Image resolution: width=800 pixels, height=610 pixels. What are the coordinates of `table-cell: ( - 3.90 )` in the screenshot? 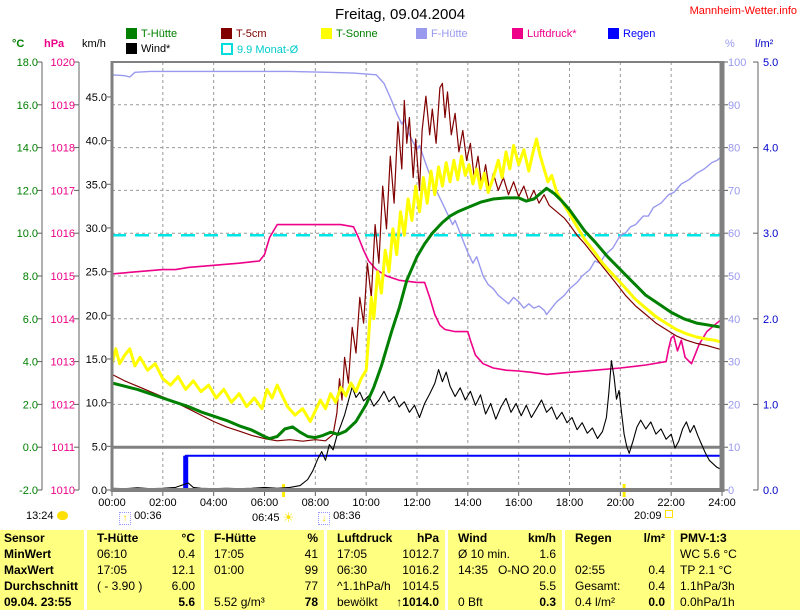 It's located at (120, 586).